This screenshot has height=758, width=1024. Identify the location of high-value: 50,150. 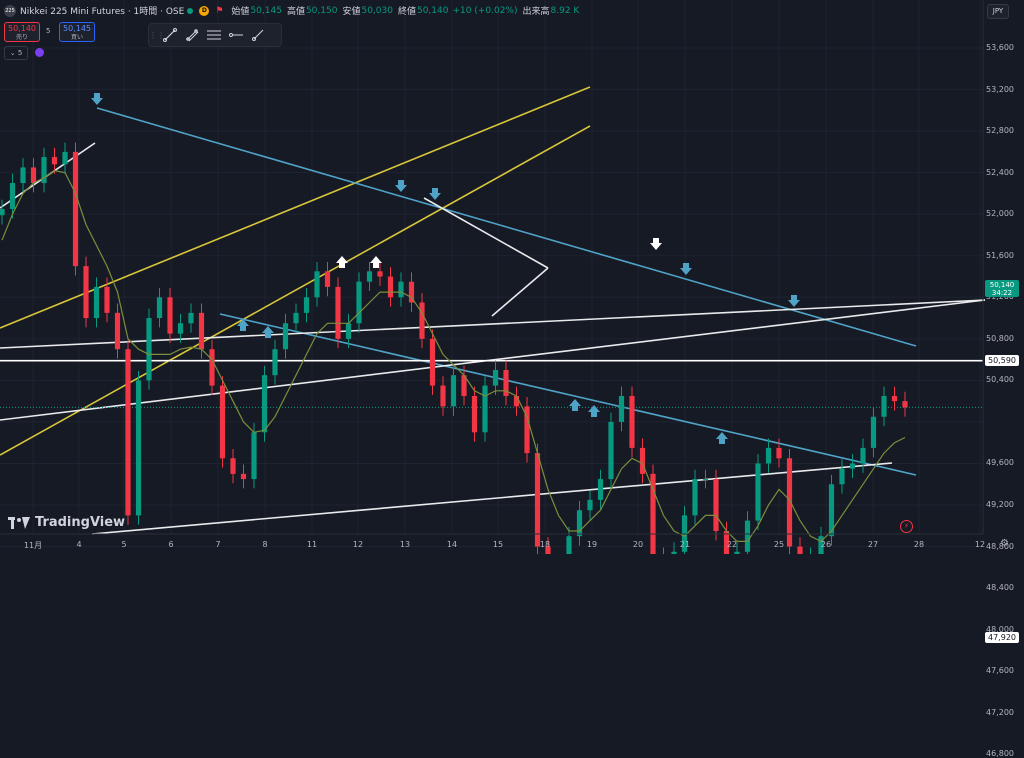
(321, 10).